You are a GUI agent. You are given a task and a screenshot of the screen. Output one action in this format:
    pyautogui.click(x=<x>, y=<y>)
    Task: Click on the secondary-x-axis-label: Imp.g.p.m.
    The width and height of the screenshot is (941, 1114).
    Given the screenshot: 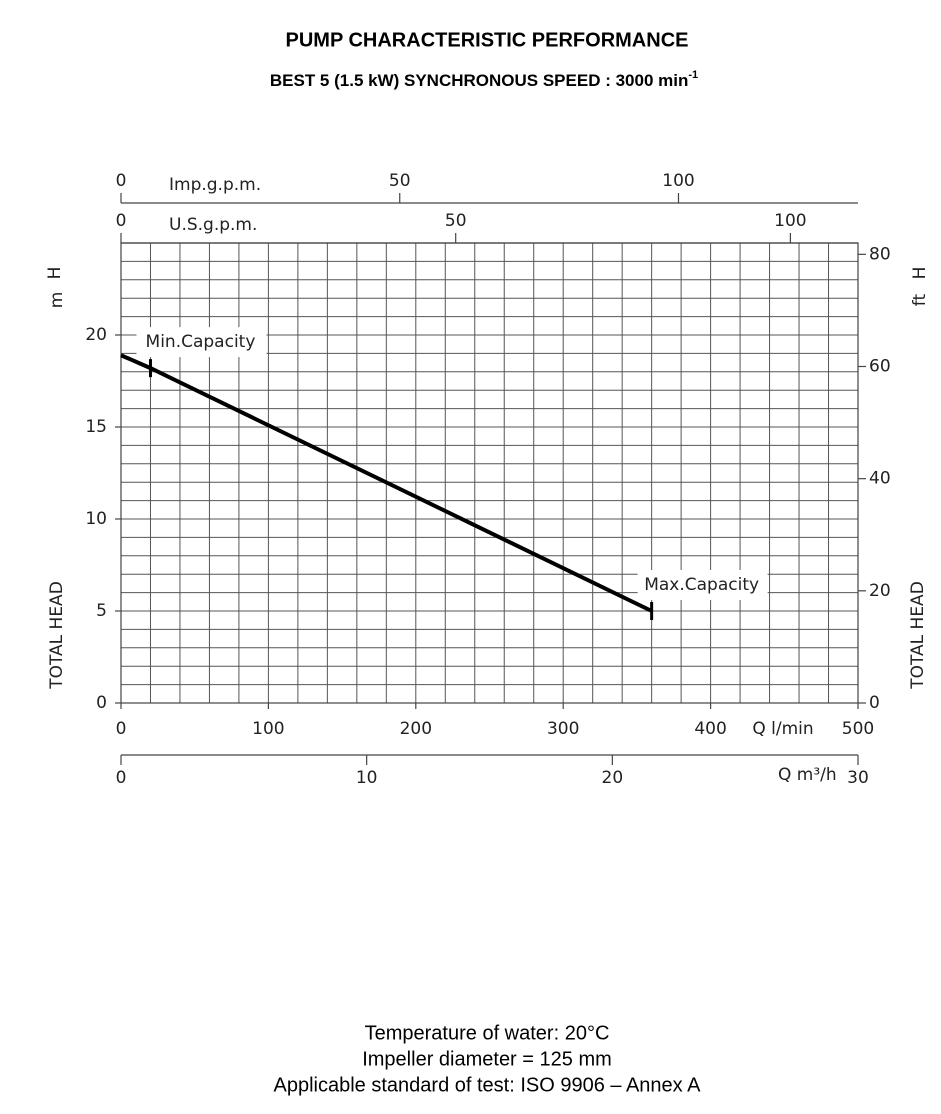 What is the action you would take?
    pyautogui.click(x=215, y=185)
    